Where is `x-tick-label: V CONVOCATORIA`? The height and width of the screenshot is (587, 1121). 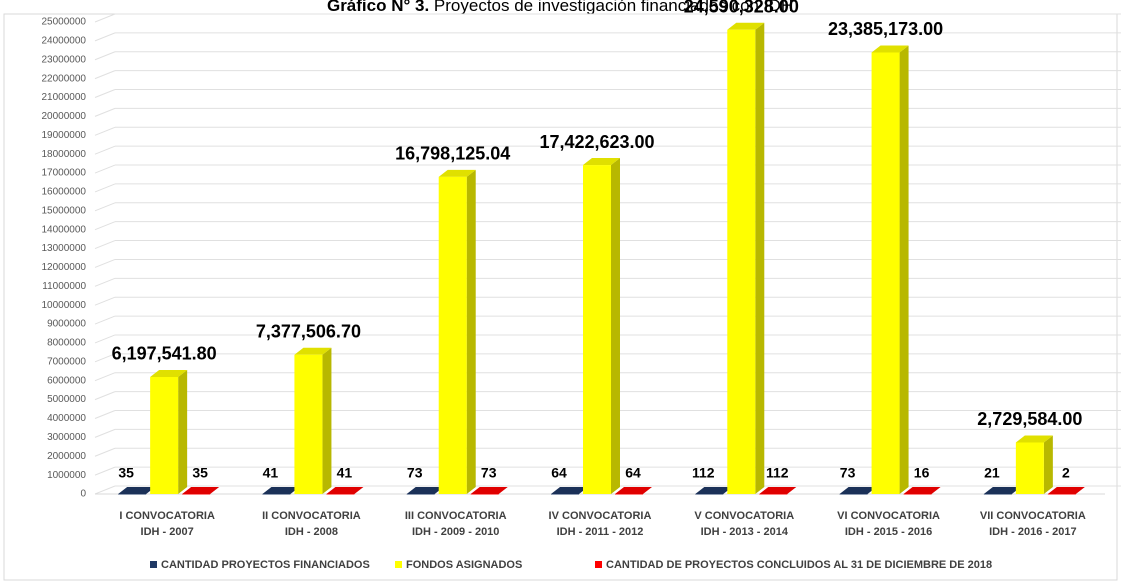
x-tick-label: V CONVOCATORIA is located at coordinates (744, 516).